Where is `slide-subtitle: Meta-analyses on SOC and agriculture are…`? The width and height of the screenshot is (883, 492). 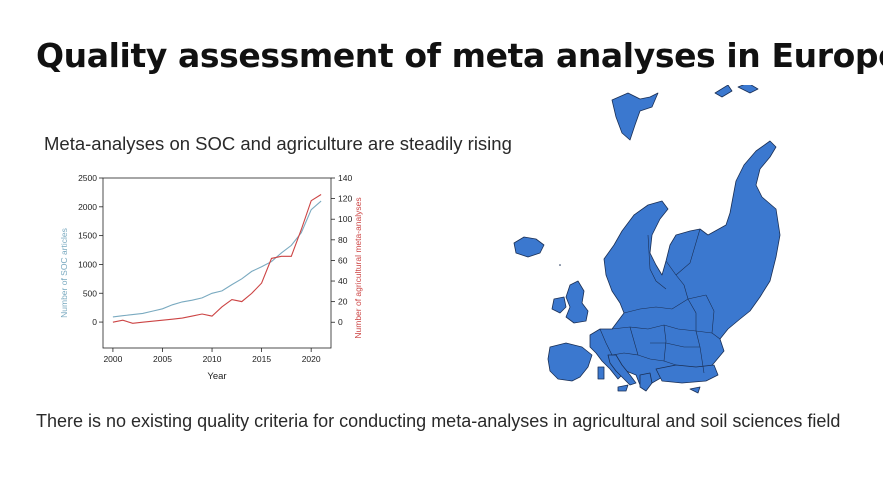 slide-subtitle: Meta-analyses on SOC and agriculture are… is located at coordinates (278, 143).